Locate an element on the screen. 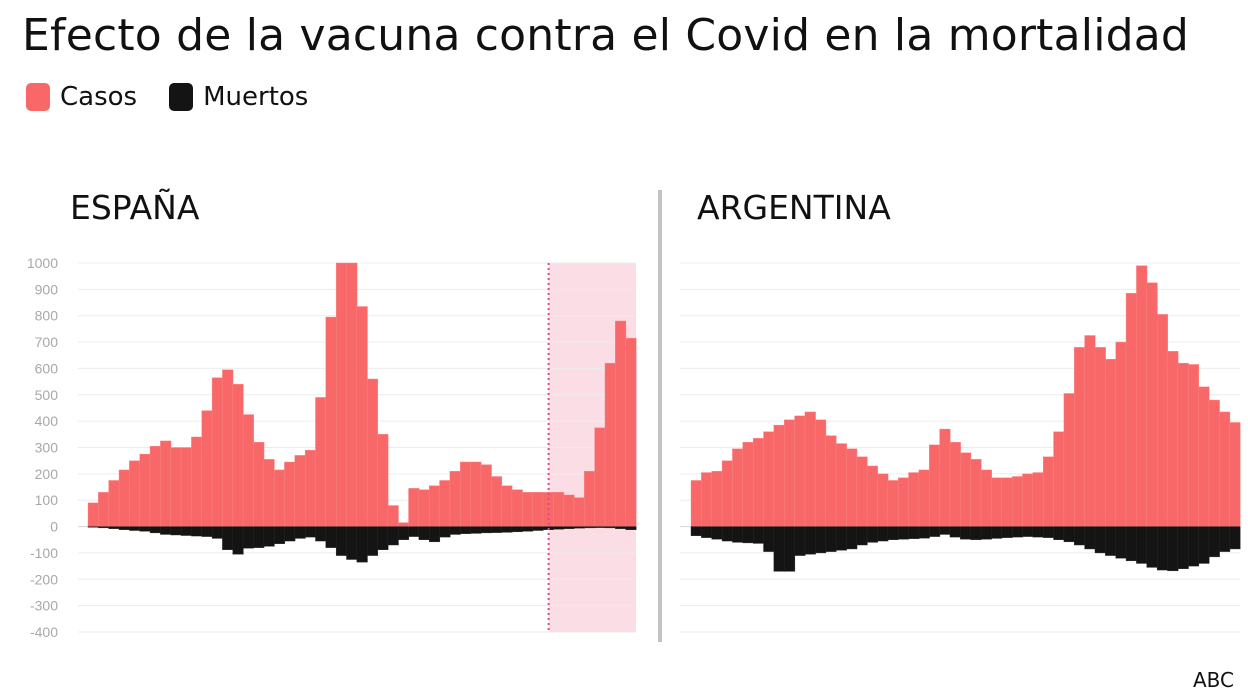  y-tick-label: -100 is located at coordinates (44, 553).